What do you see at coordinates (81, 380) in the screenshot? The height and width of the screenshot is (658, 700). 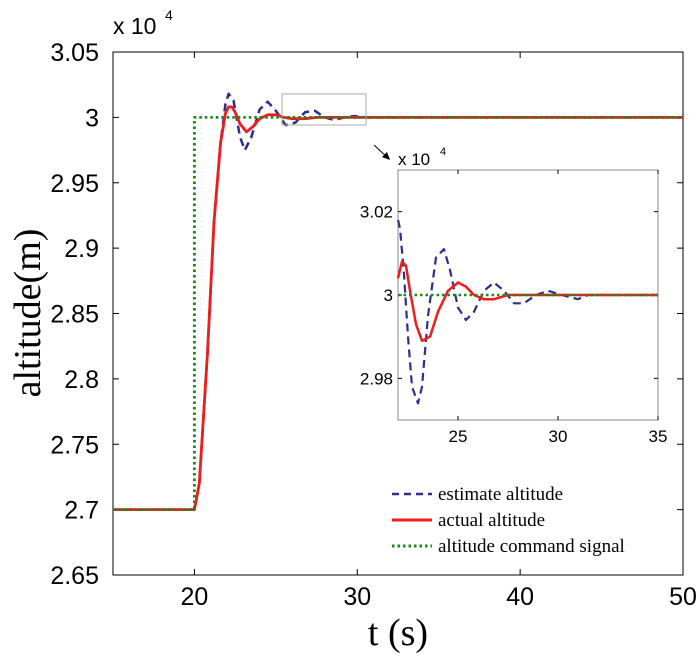 I see `y-tick-label: 2.8` at bounding box center [81, 380].